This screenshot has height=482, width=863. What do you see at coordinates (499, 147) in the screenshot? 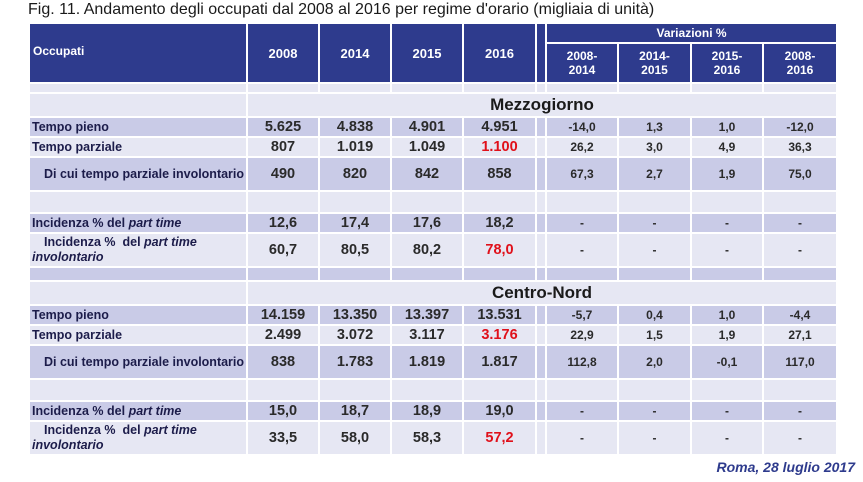
I see `value-cell: 1.100` at bounding box center [499, 147].